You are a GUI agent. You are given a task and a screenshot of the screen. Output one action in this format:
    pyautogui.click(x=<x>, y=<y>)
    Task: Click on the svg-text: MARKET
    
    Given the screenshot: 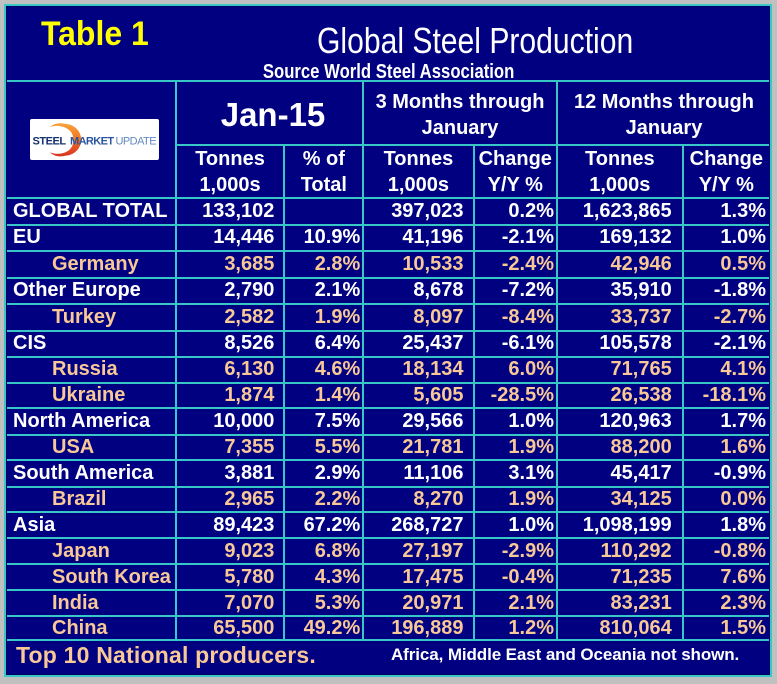 What is the action you would take?
    pyautogui.click(x=92, y=142)
    